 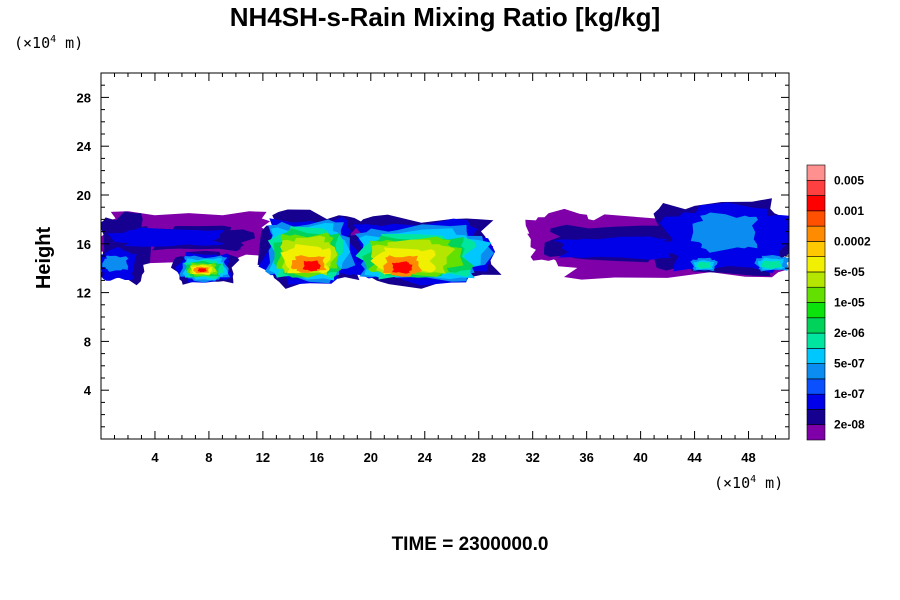 I want to click on x-tick-label: 44, so click(x=694, y=457).